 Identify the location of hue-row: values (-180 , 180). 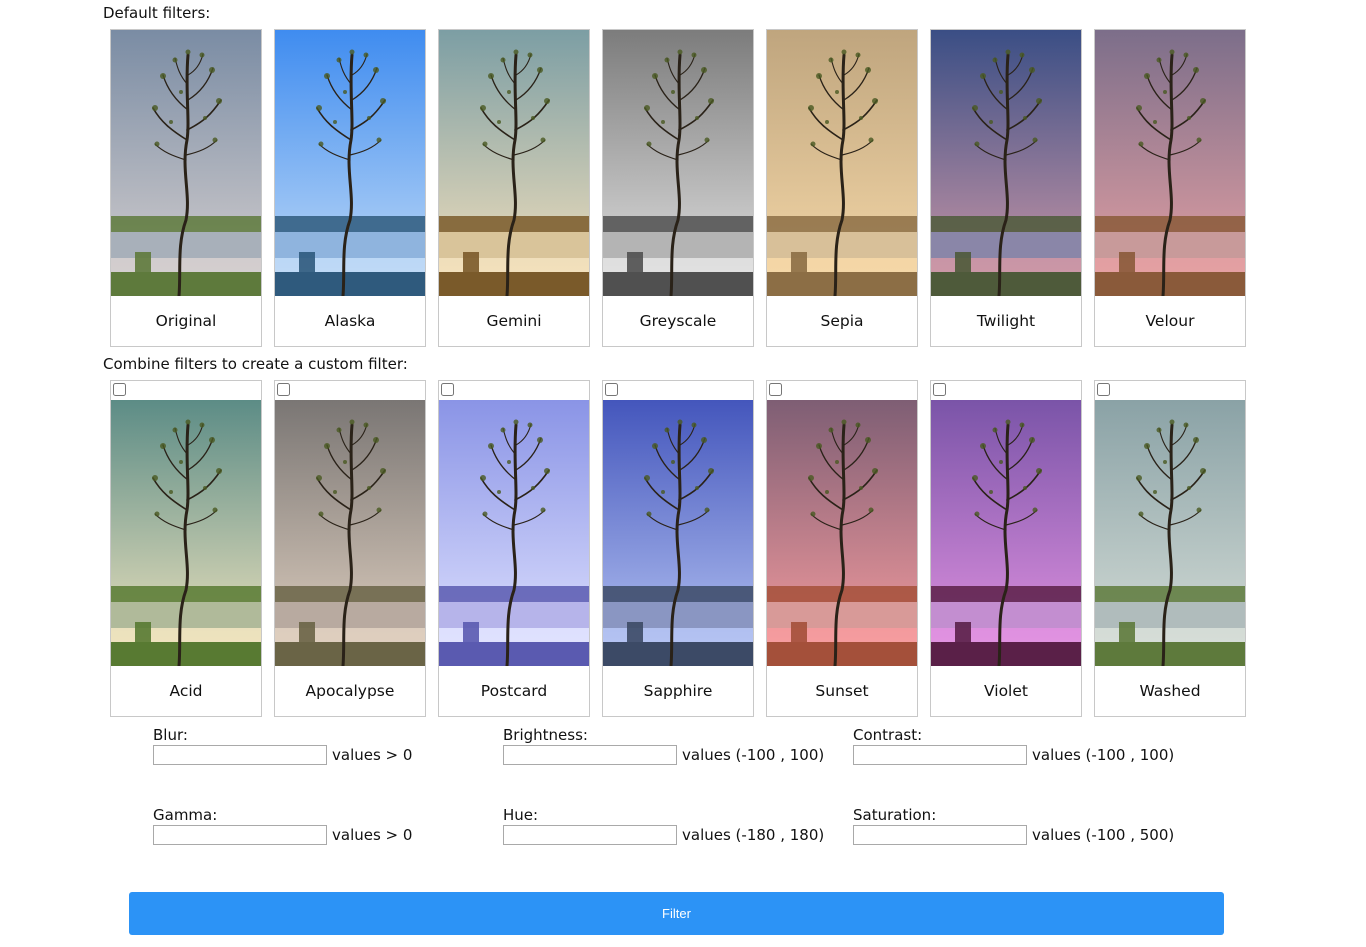
(673, 835).